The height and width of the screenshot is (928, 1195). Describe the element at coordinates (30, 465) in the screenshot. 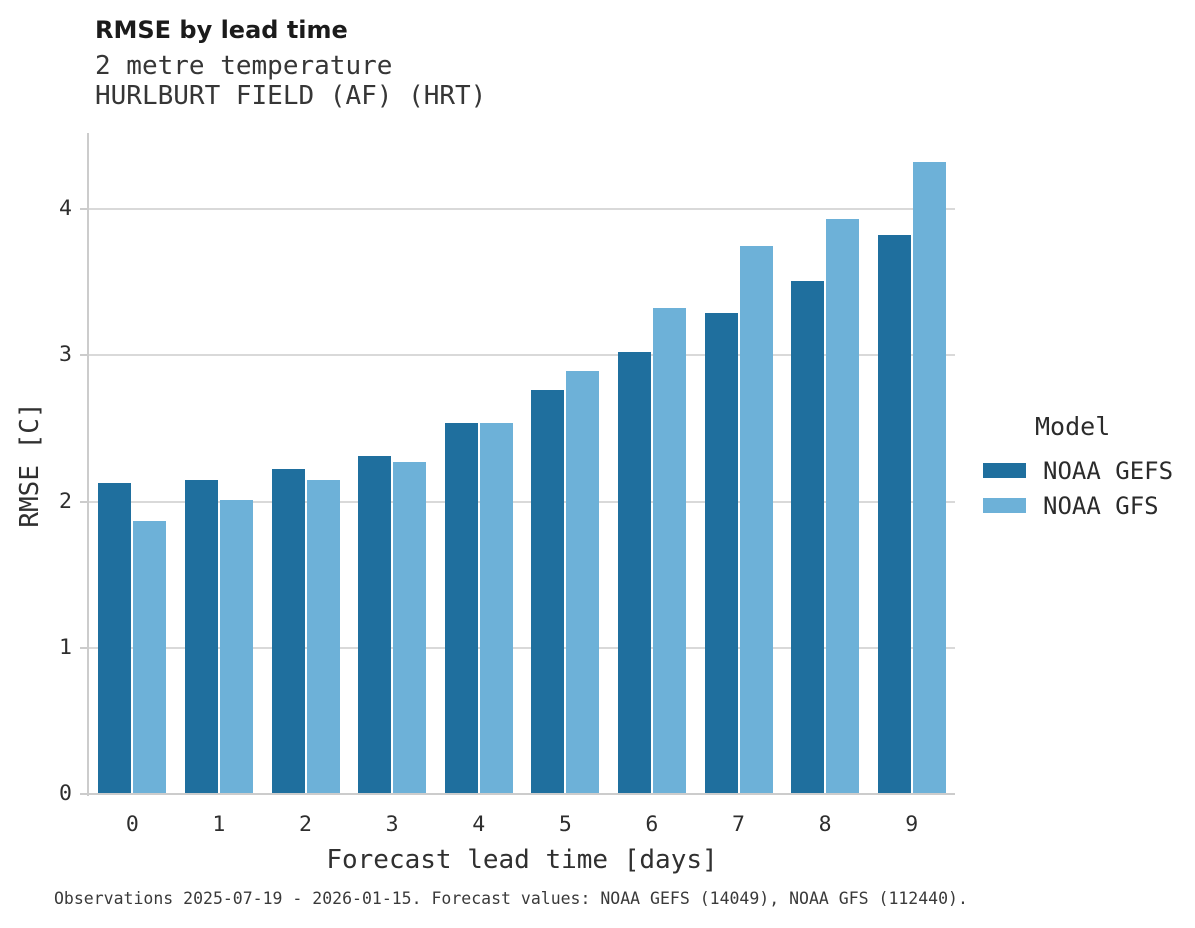

I see `y-axis-label: RMSE [C]` at that location.